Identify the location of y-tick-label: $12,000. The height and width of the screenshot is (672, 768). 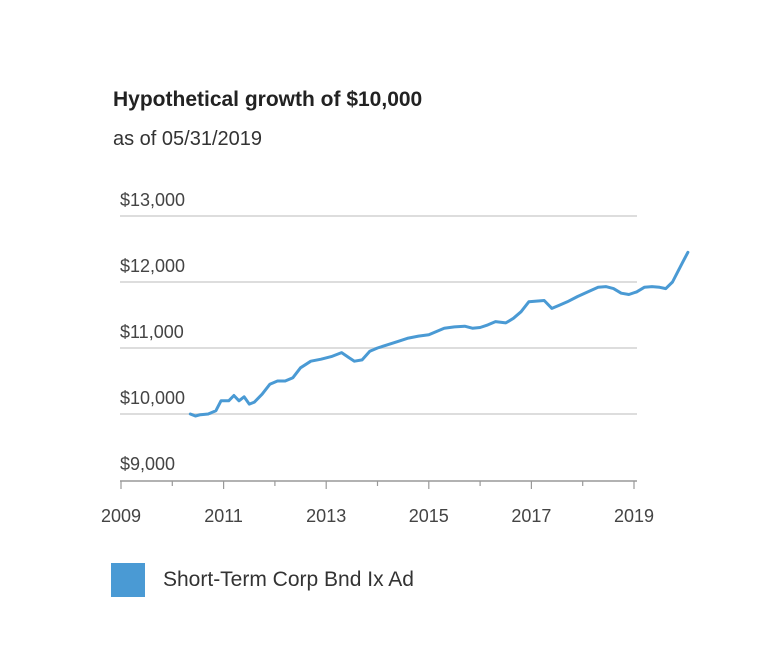
(152, 266).